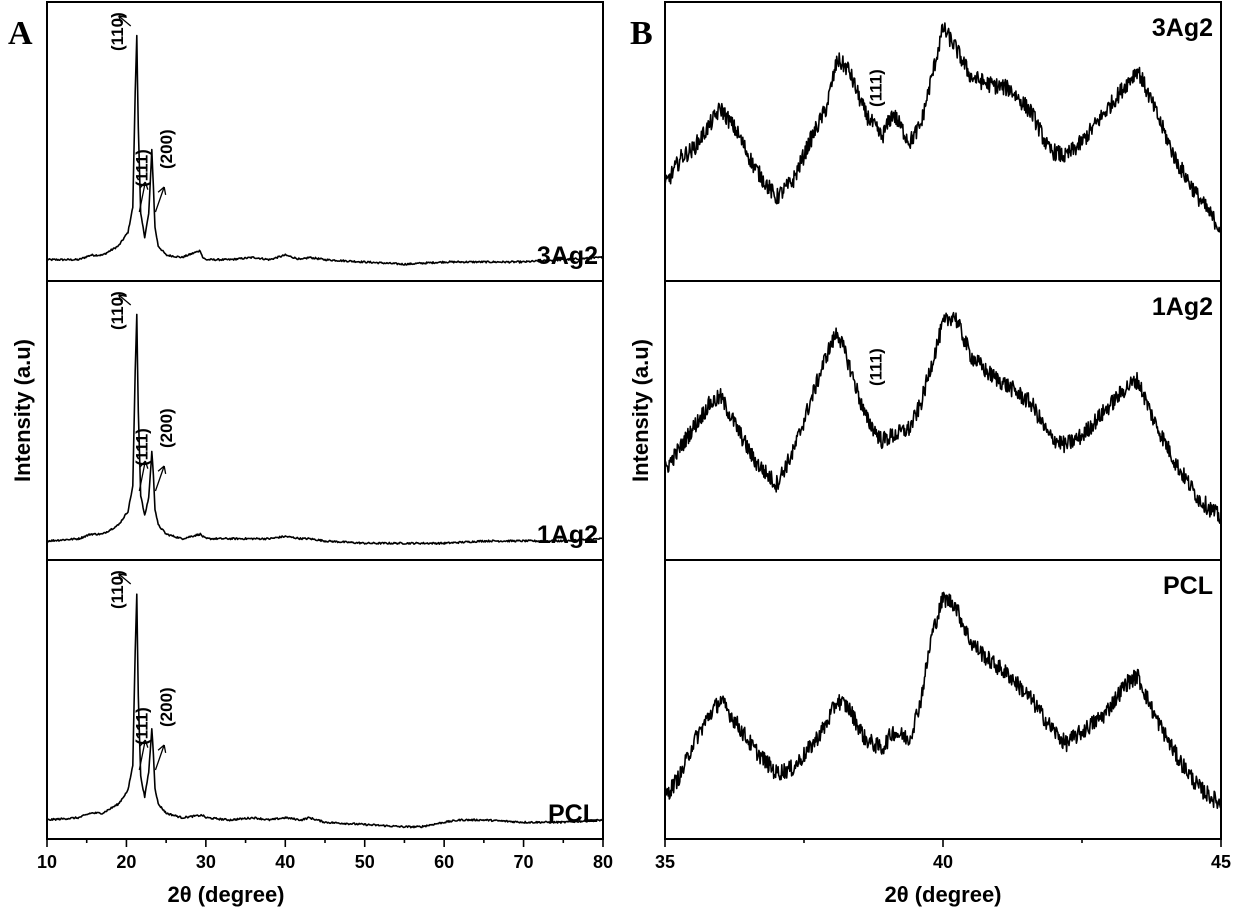 This screenshot has height=911, width=1237. I want to click on subpanel-3ag2: 3Ag2 (111), so click(943, 141).